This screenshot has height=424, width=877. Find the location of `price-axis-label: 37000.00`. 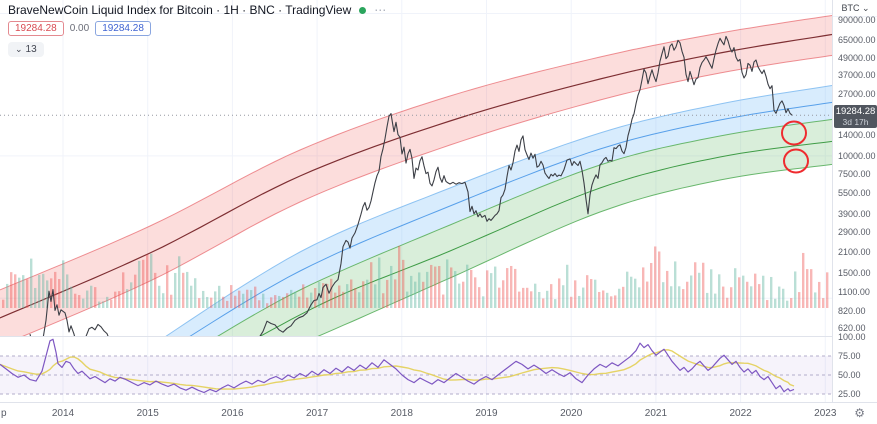

price-axis-label: 37000.00 is located at coordinates (857, 74).